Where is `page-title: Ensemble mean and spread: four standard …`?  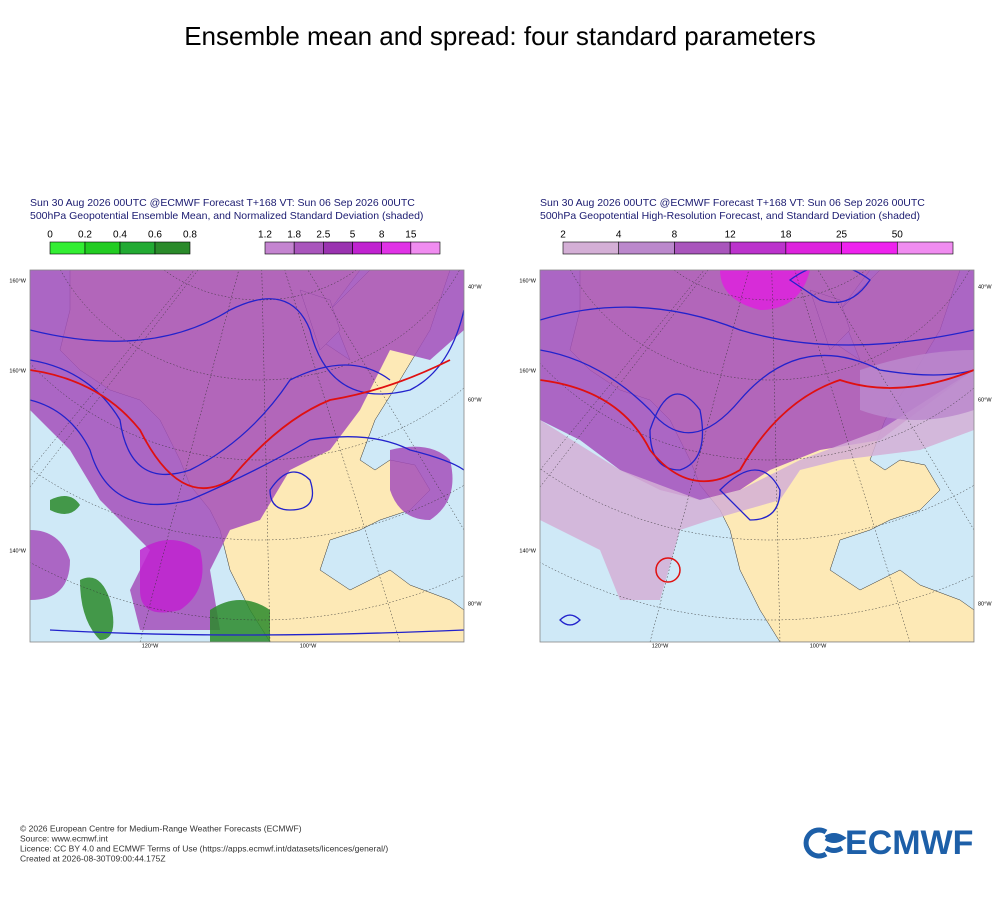
page-title: Ensemble mean and spread: four standard … is located at coordinates (500, 36).